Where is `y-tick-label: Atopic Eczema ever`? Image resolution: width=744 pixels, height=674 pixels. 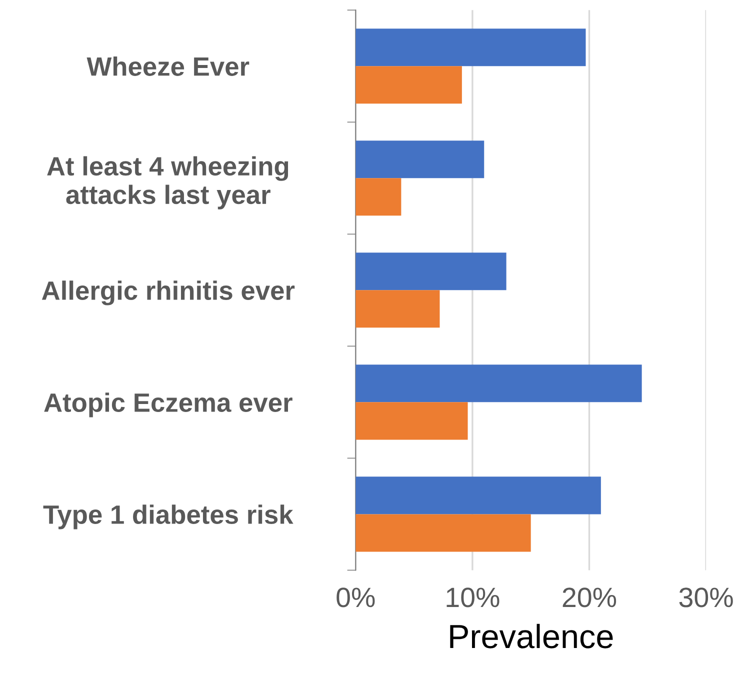 y-tick-label: Atopic Eczema ever is located at coordinates (168, 405).